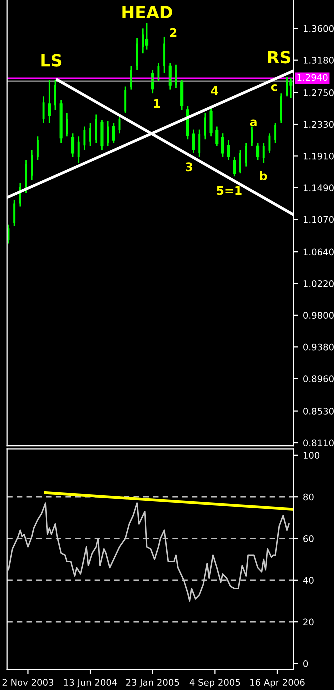  What do you see at coordinates (309, 497) in the screenshot?
I see `y-tick-label: 80` at bounding box center [309, 497].